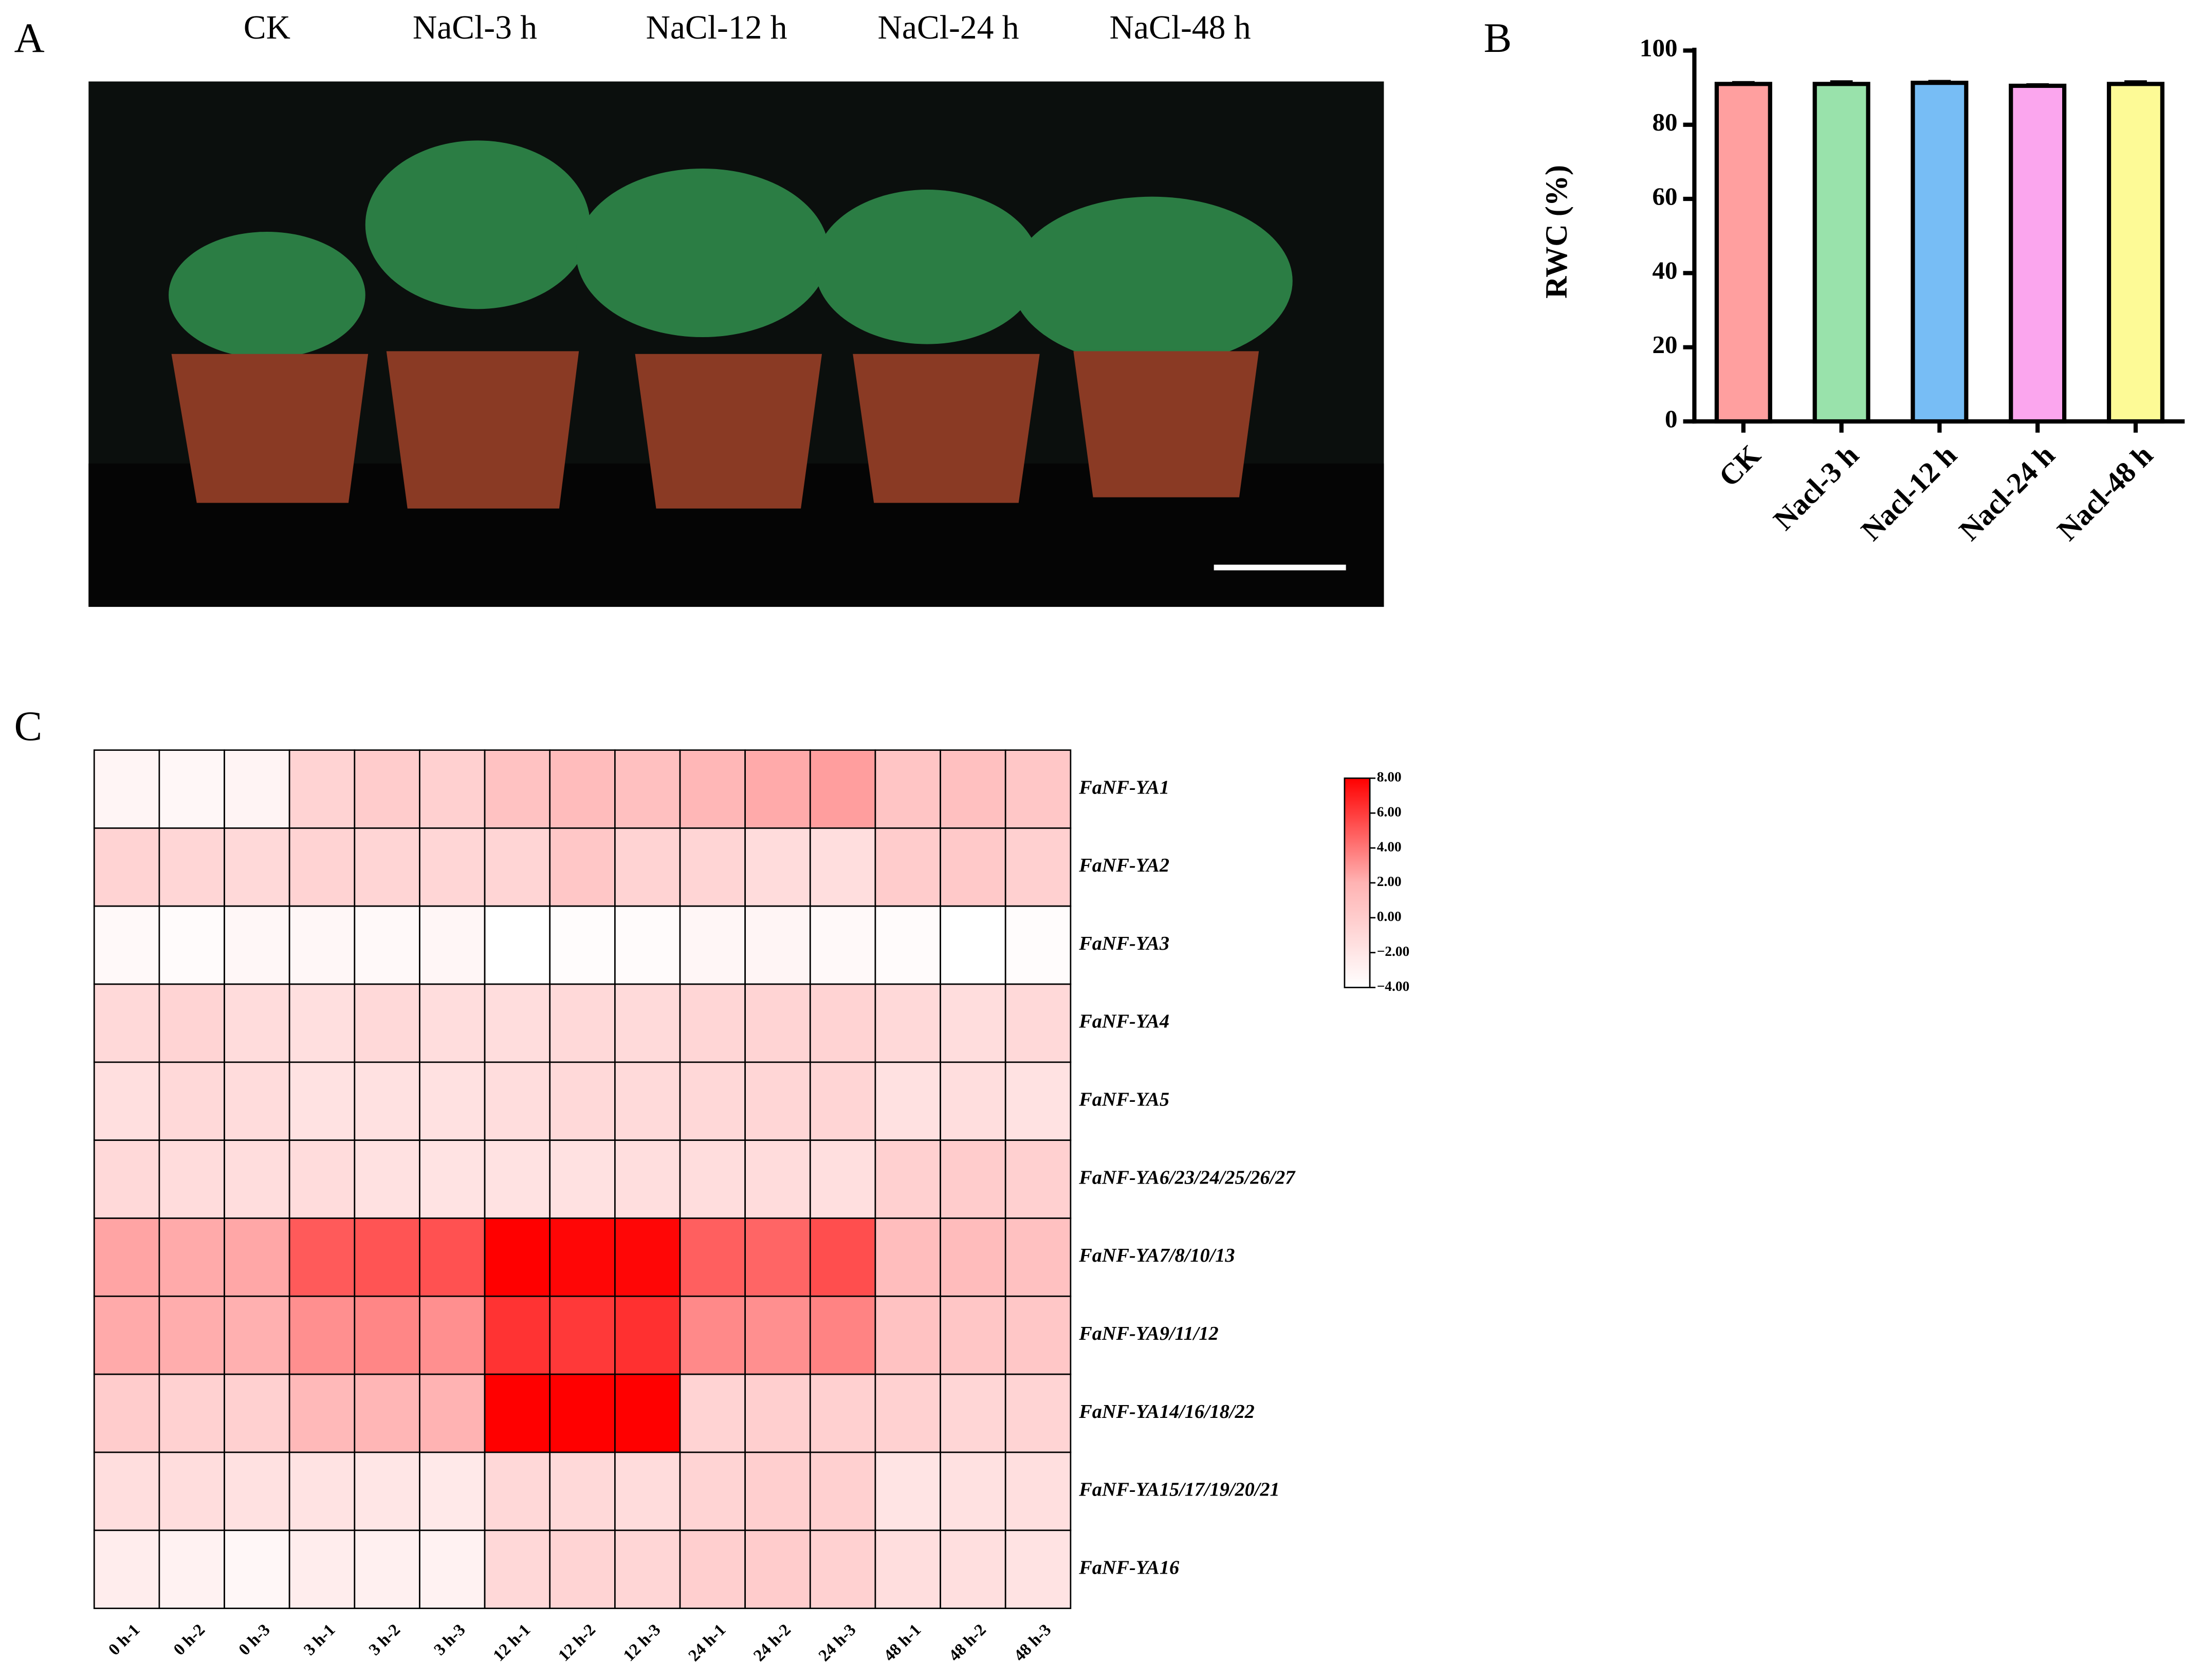 Image resolution: width=2203 pixels, height=1680 pixels. What do you see at coordinates (384, 1639) in the screenshot?
I see `column-label: 3 h-2` at bounding box center [384, 1639].